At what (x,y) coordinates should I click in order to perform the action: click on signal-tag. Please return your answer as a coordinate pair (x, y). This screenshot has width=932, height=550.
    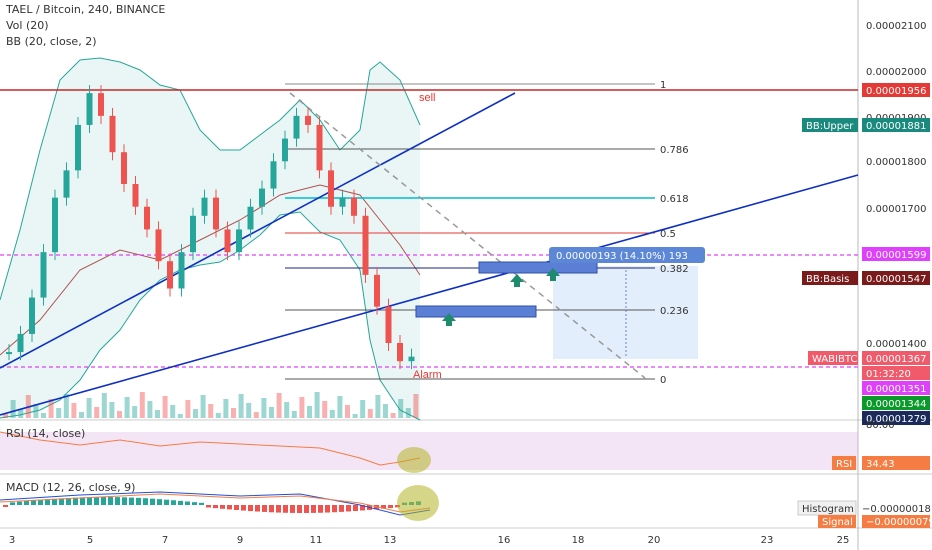
    Looking at the image, I should click on (896, 521).